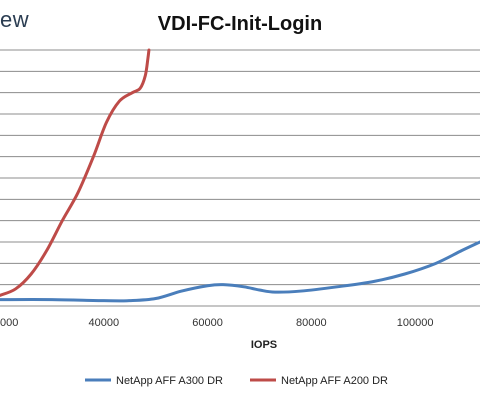  I want to click on x-axis-title: IOPS, so click(264, 345).